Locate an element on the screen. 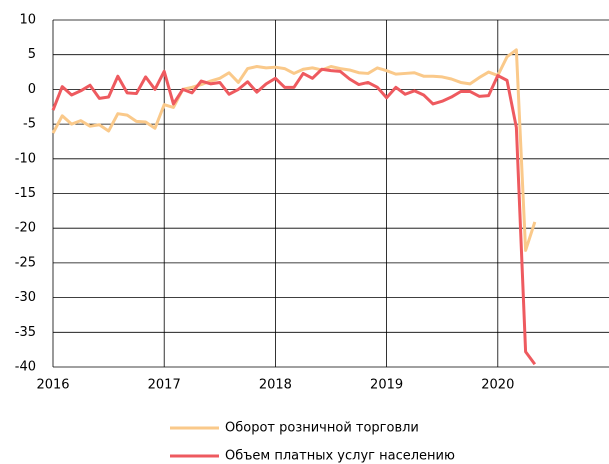 The height and width of the screenshot is (464, 609). x-tick-label: 2020 is located at coordinates (497, 385).